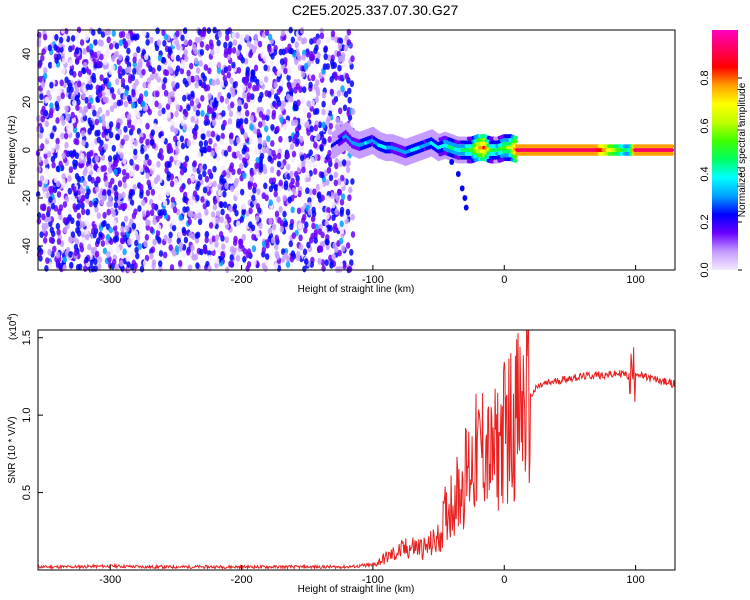  What do you see at coordinates (373, 280) in the screenshot?
I see `spectrogram-x-tick-label: -100` at bounding box center [373, 280].